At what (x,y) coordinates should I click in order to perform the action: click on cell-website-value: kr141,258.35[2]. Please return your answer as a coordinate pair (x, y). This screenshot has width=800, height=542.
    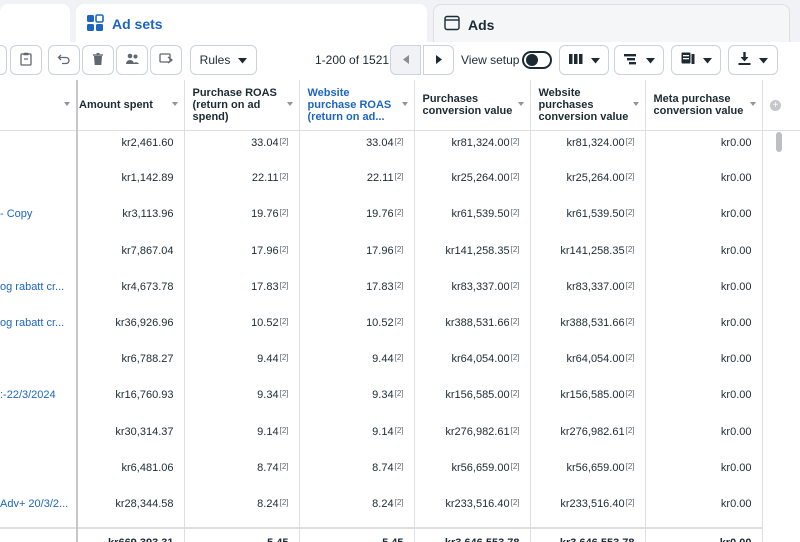
    Looking at the image, I should click on (588, 256).